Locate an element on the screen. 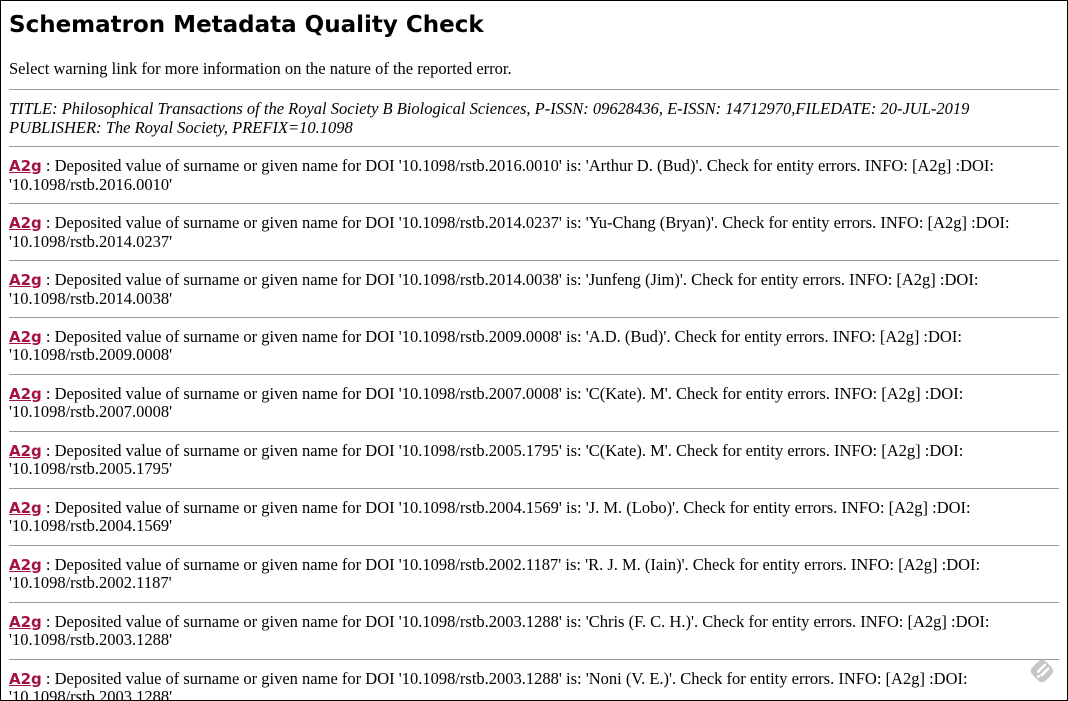 The image size is (1068, 701). pen-diamond-icon is located at coordinates (1042, 671).